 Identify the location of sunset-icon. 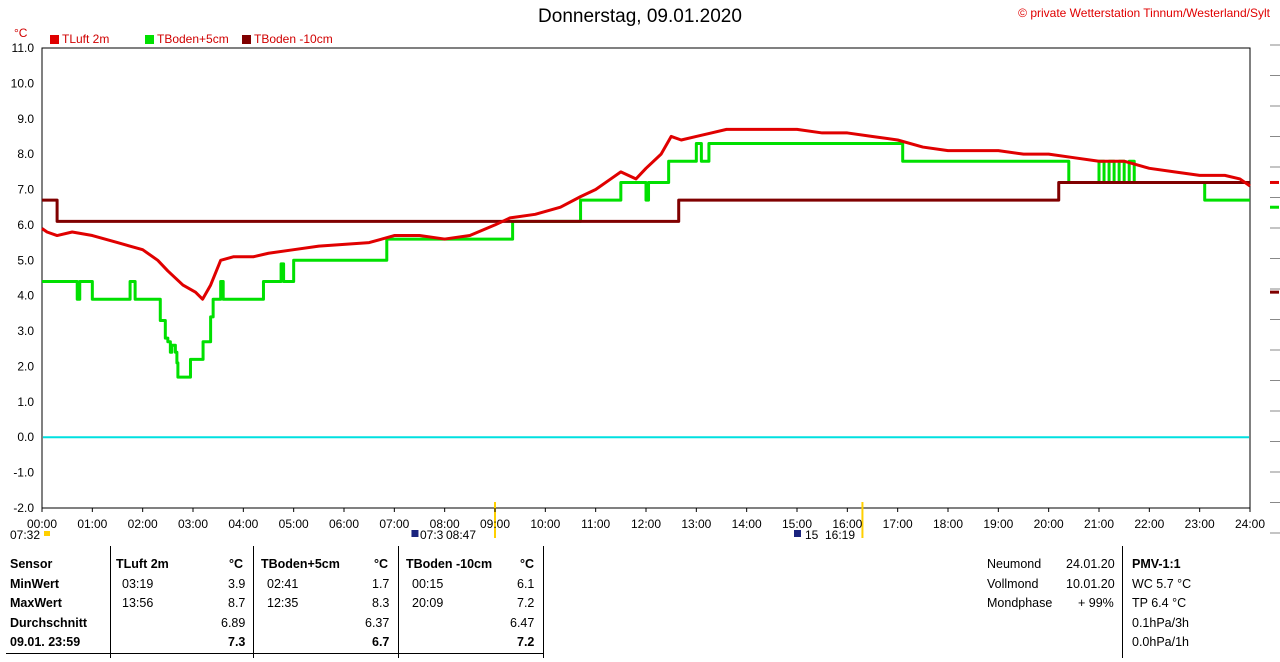
(797, 533).